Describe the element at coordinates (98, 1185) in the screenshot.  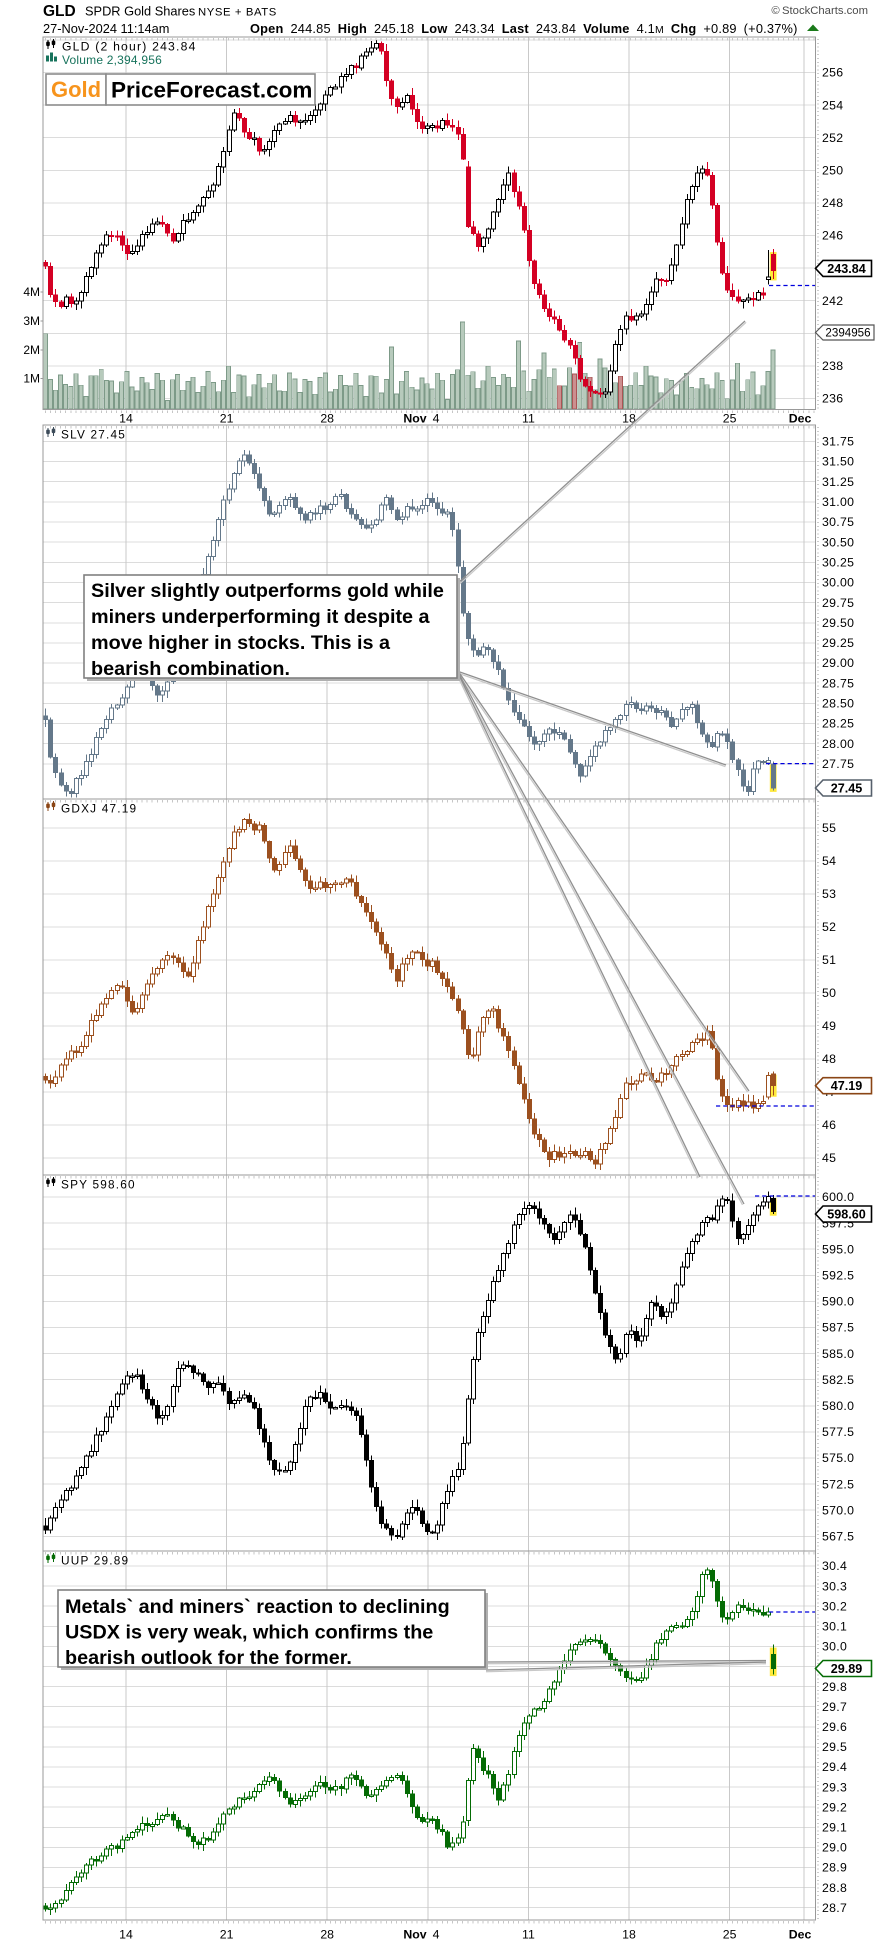
I see `svg-text: SPY 598.60` at that location.